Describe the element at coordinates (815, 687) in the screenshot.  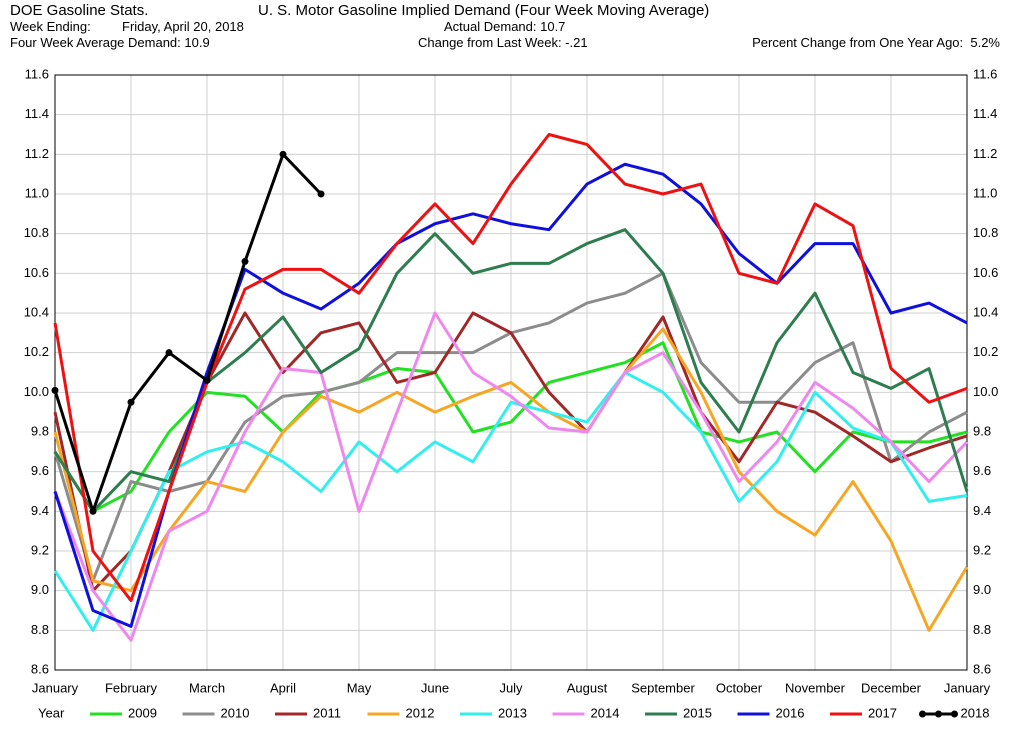
I see `x-tick-label: November` at that location.